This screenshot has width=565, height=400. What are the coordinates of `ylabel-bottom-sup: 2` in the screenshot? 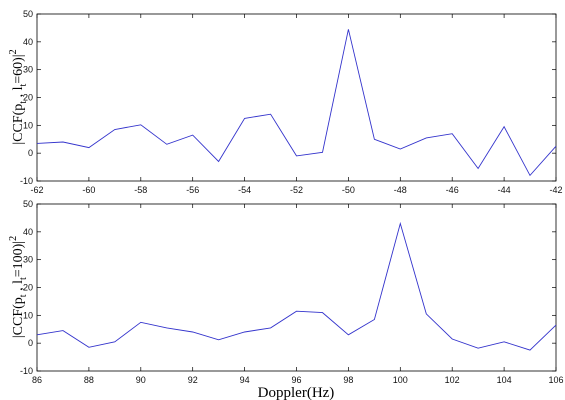 It's located at (13, 238).